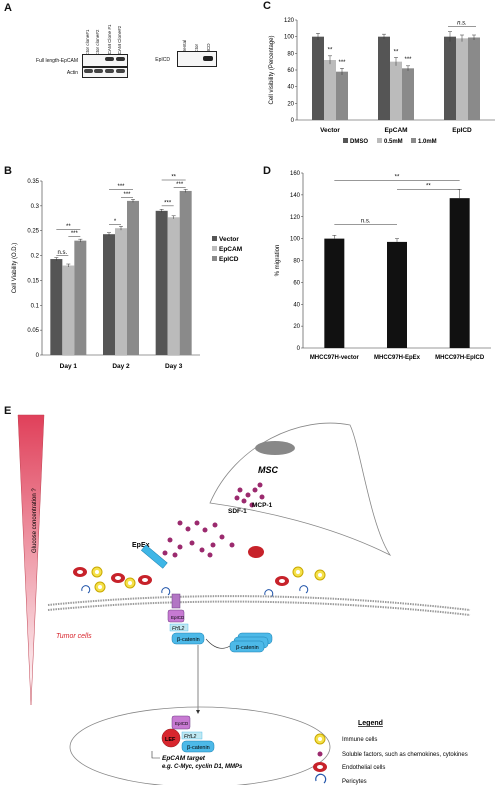  I want to click on y-axis-label: % migration, so click(278, 261).